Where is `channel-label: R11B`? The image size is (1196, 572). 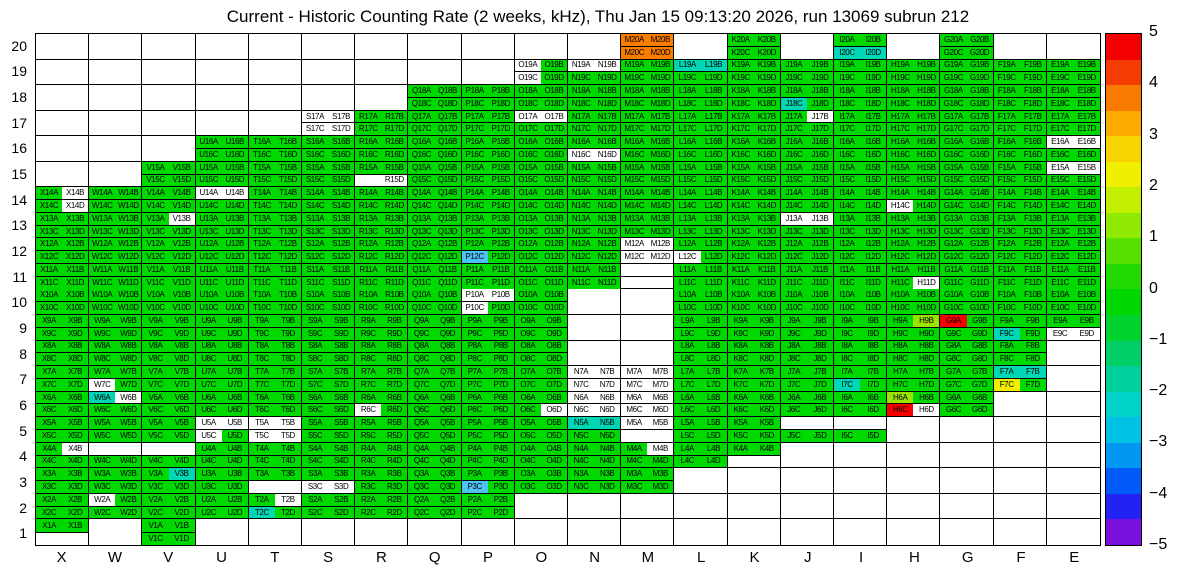 channel-label: R11B is located at coordinates (394, 269).